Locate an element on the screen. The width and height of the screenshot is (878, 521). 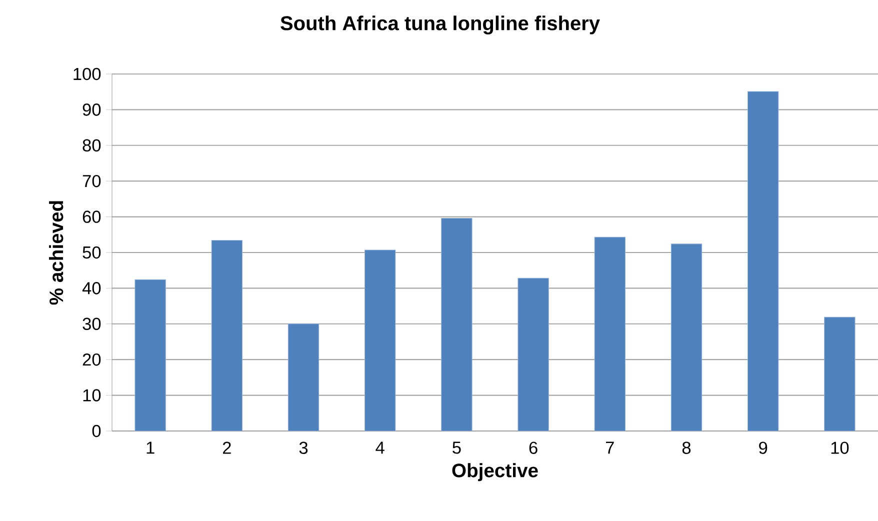
y-axis-title: % achieved is located at coordinates (56, 253).